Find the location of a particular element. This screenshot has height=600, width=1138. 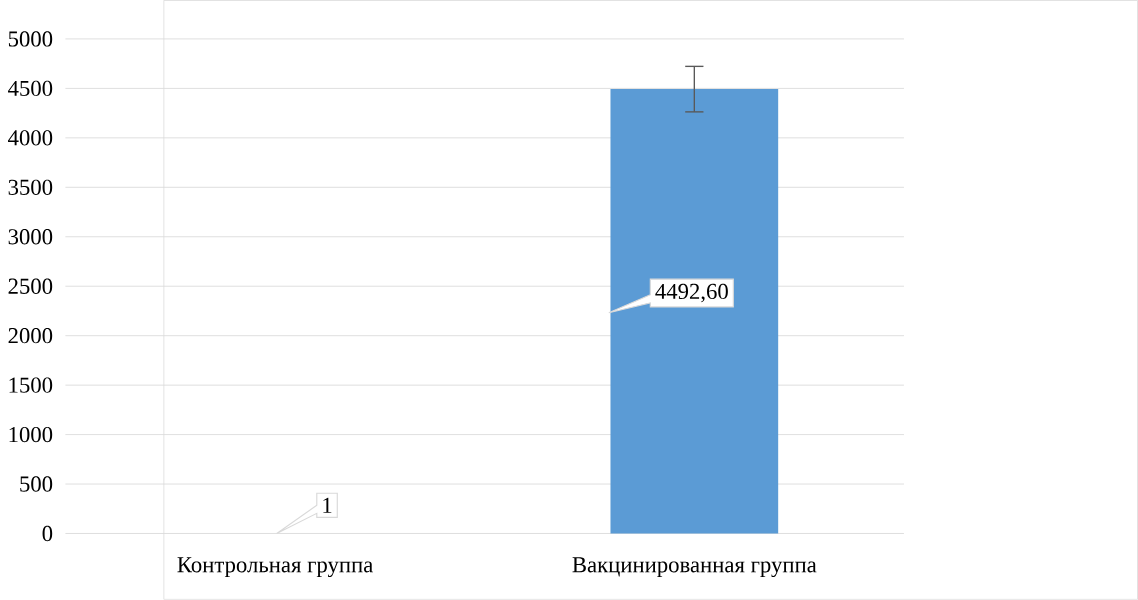

y-tick-label: 2500 is located at coordinates (30, 286).